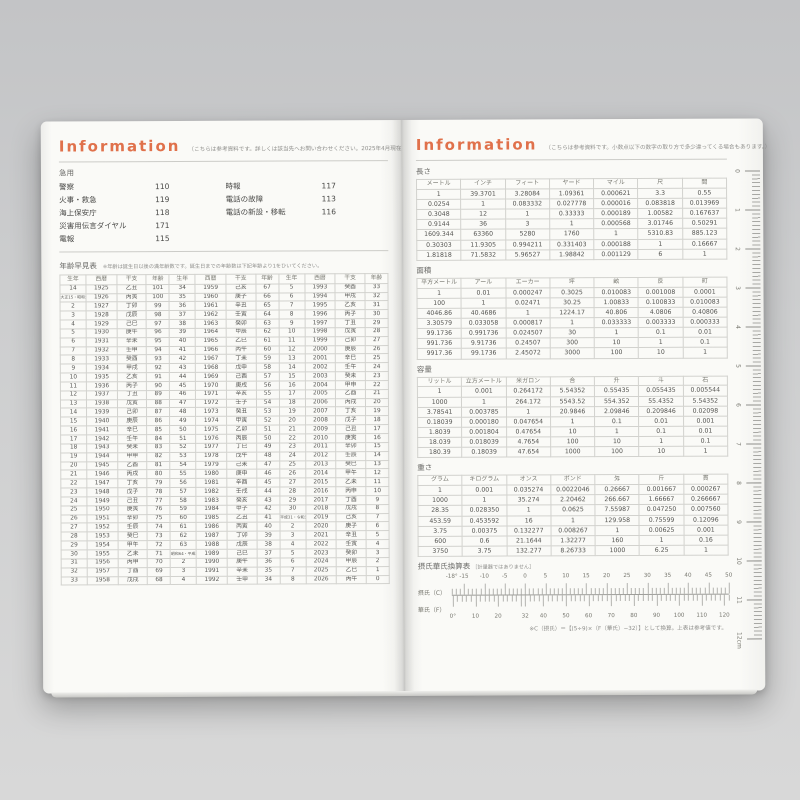  Describe the element at coordinates (425, 468) in the screenshot. I see `weight-title: 重さ` at that location.